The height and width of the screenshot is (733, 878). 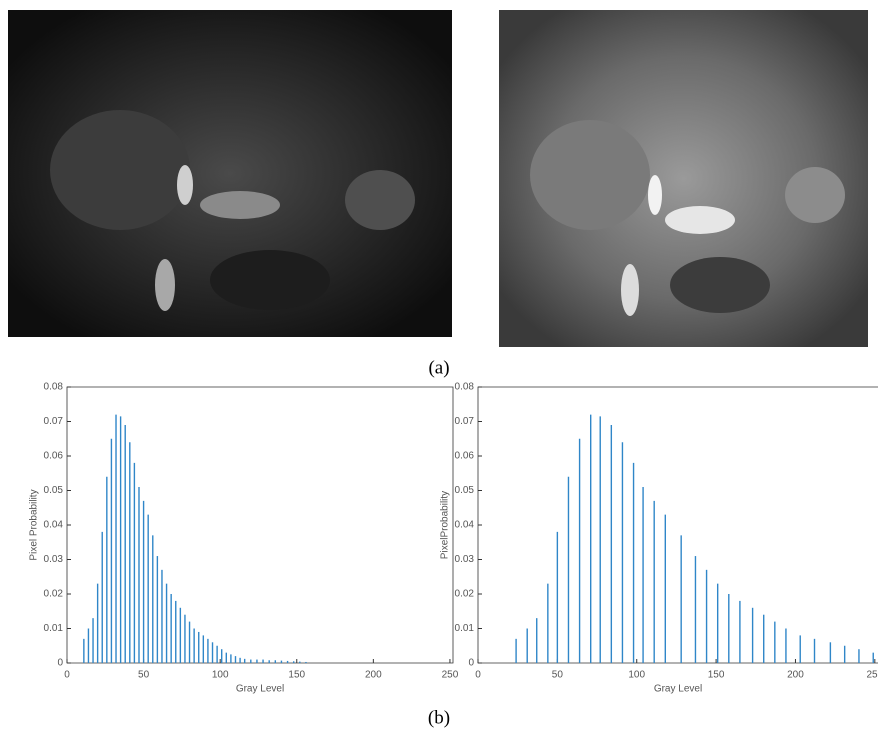 I want to click on y-axis-label: Pixel Probability, so click(x=34, y=524).